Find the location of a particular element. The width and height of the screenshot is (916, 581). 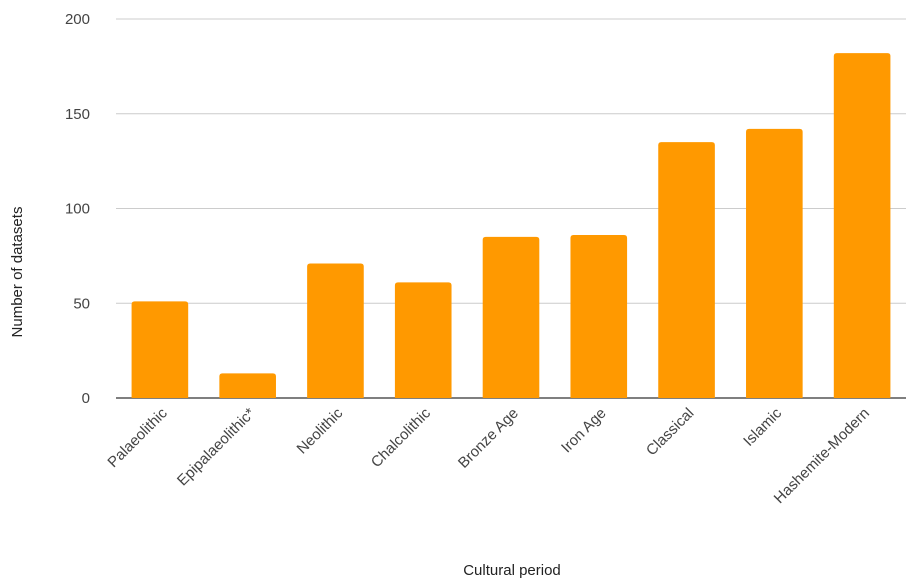

x-tick-label: Hashemite-Modern is located at coordinates (822, 456).